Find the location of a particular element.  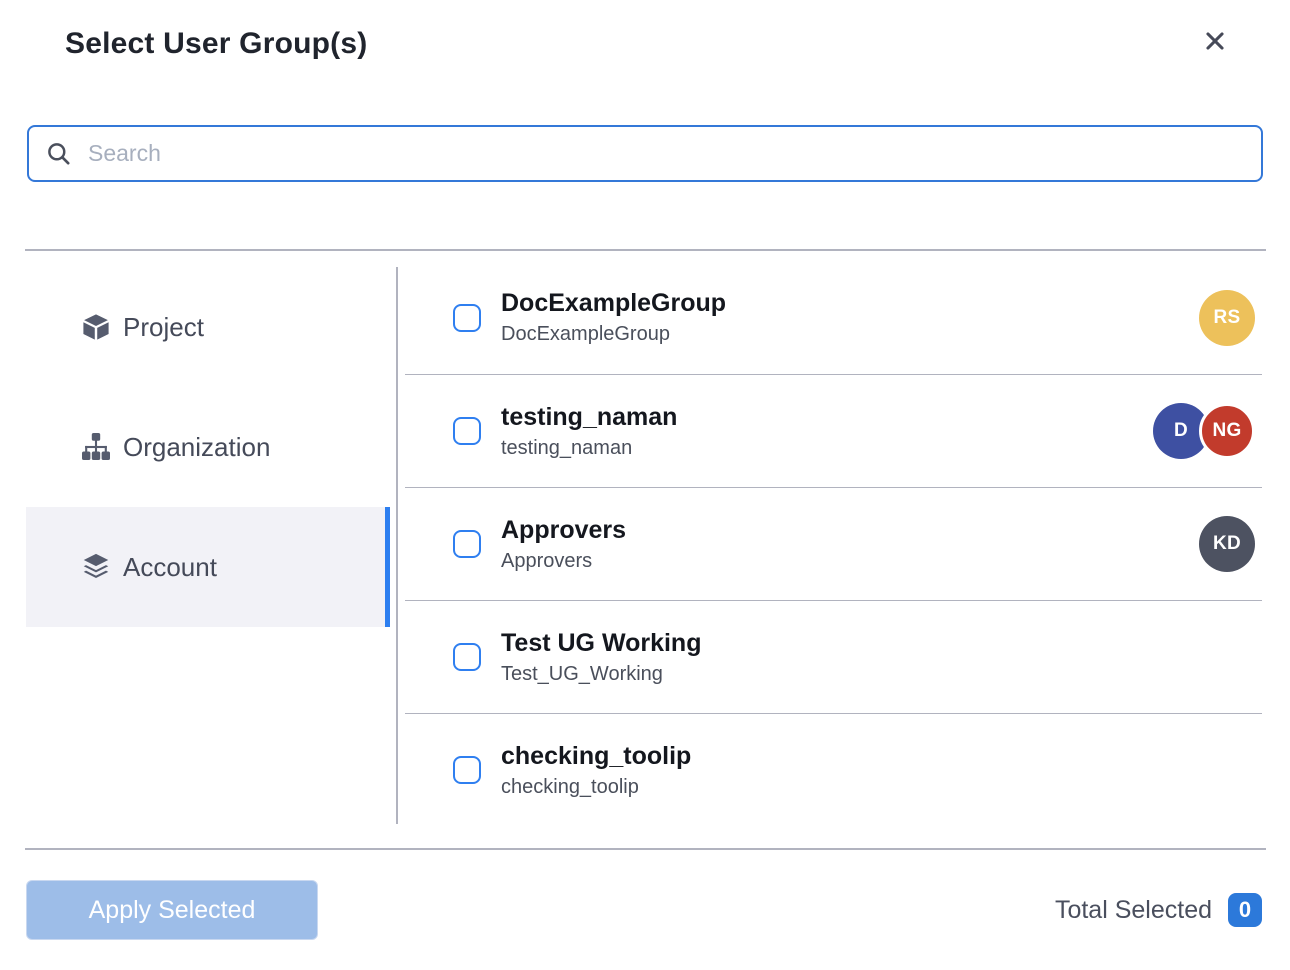

group-row: Approvers Approvers KD is located at coordinates (833, 543).